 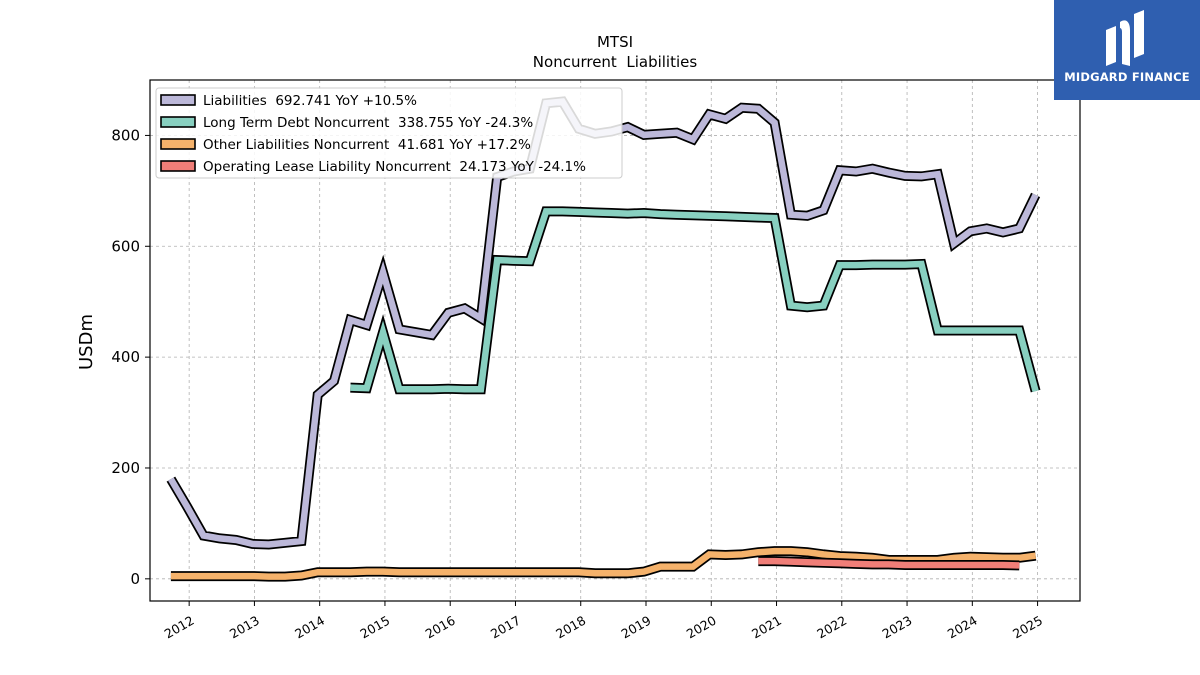 I want to click on x-tick-label: 2012, so click(x=179, y=627).